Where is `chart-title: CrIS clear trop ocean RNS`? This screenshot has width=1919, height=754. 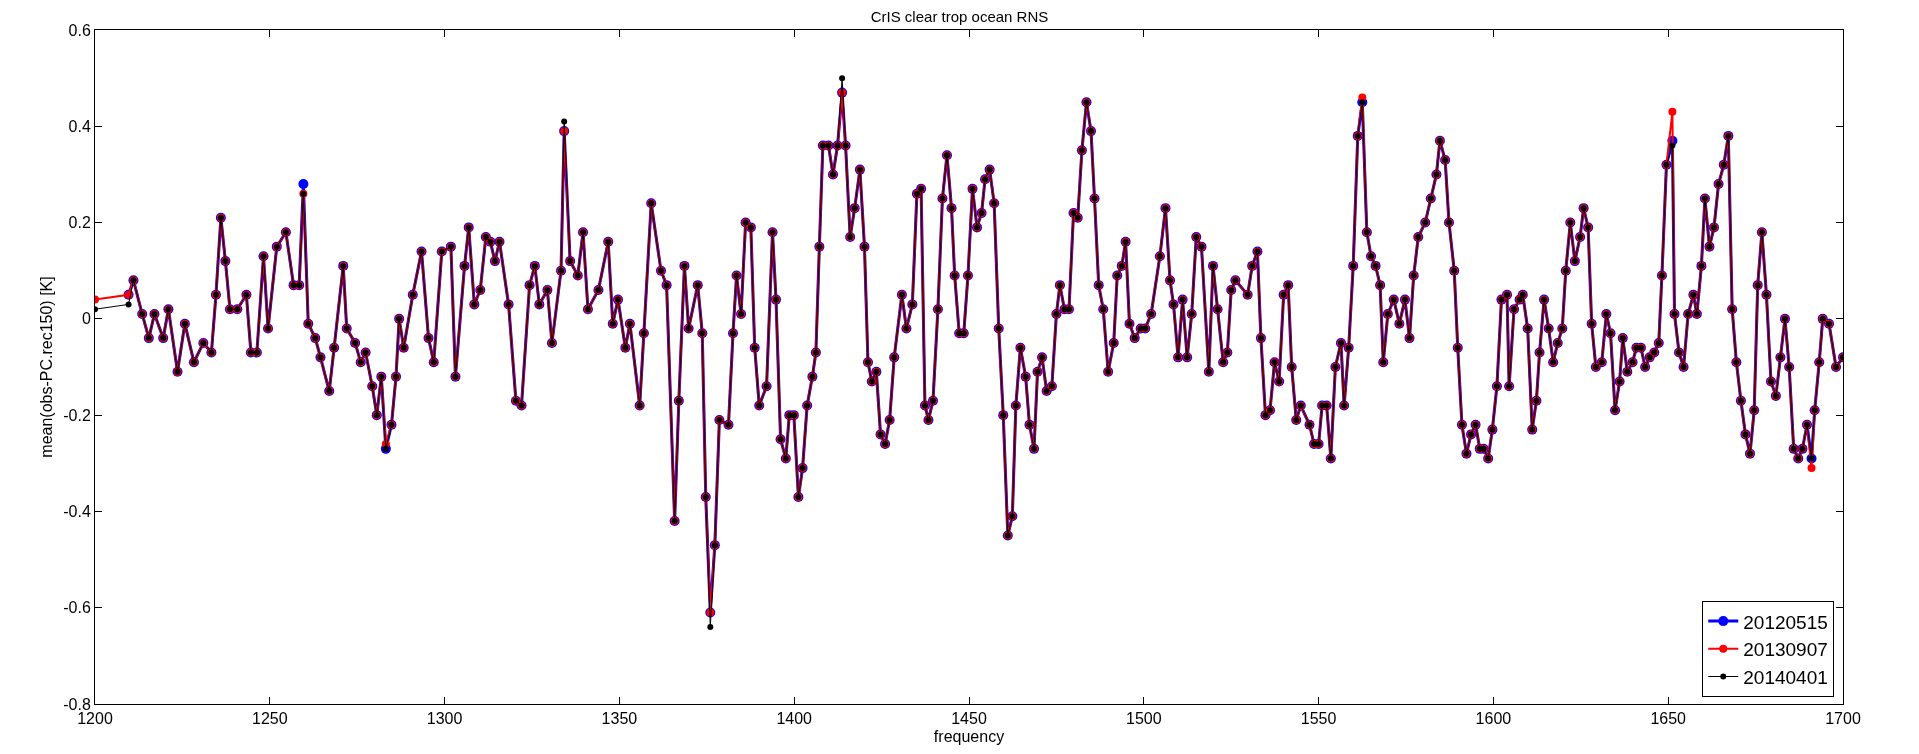 chart-title: CrIS clear trop ocean RNS is located at coordinates (959, 16).